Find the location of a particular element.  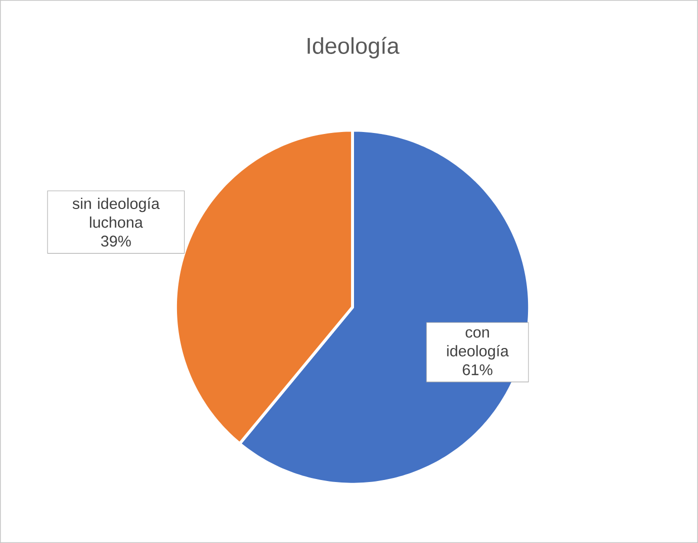

data-label: 39% is located at coordinates (116, 241).